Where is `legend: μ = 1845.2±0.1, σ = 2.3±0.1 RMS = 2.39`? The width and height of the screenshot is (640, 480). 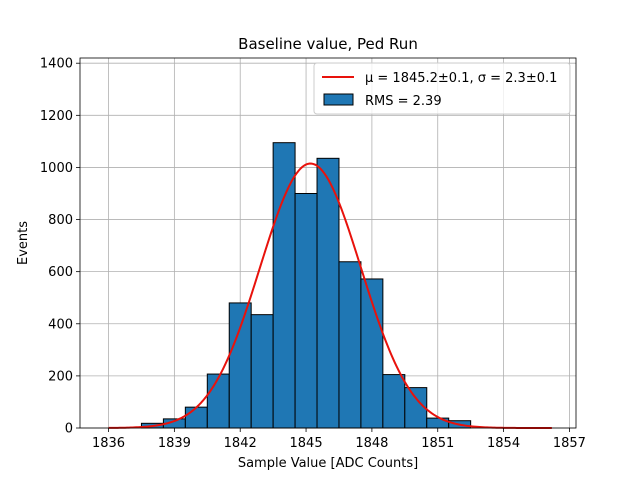 legend: μ = 1845.2±0.1, σ = 2.3±0.1 RMS = 2.39 is located at coordinates (442, 88).